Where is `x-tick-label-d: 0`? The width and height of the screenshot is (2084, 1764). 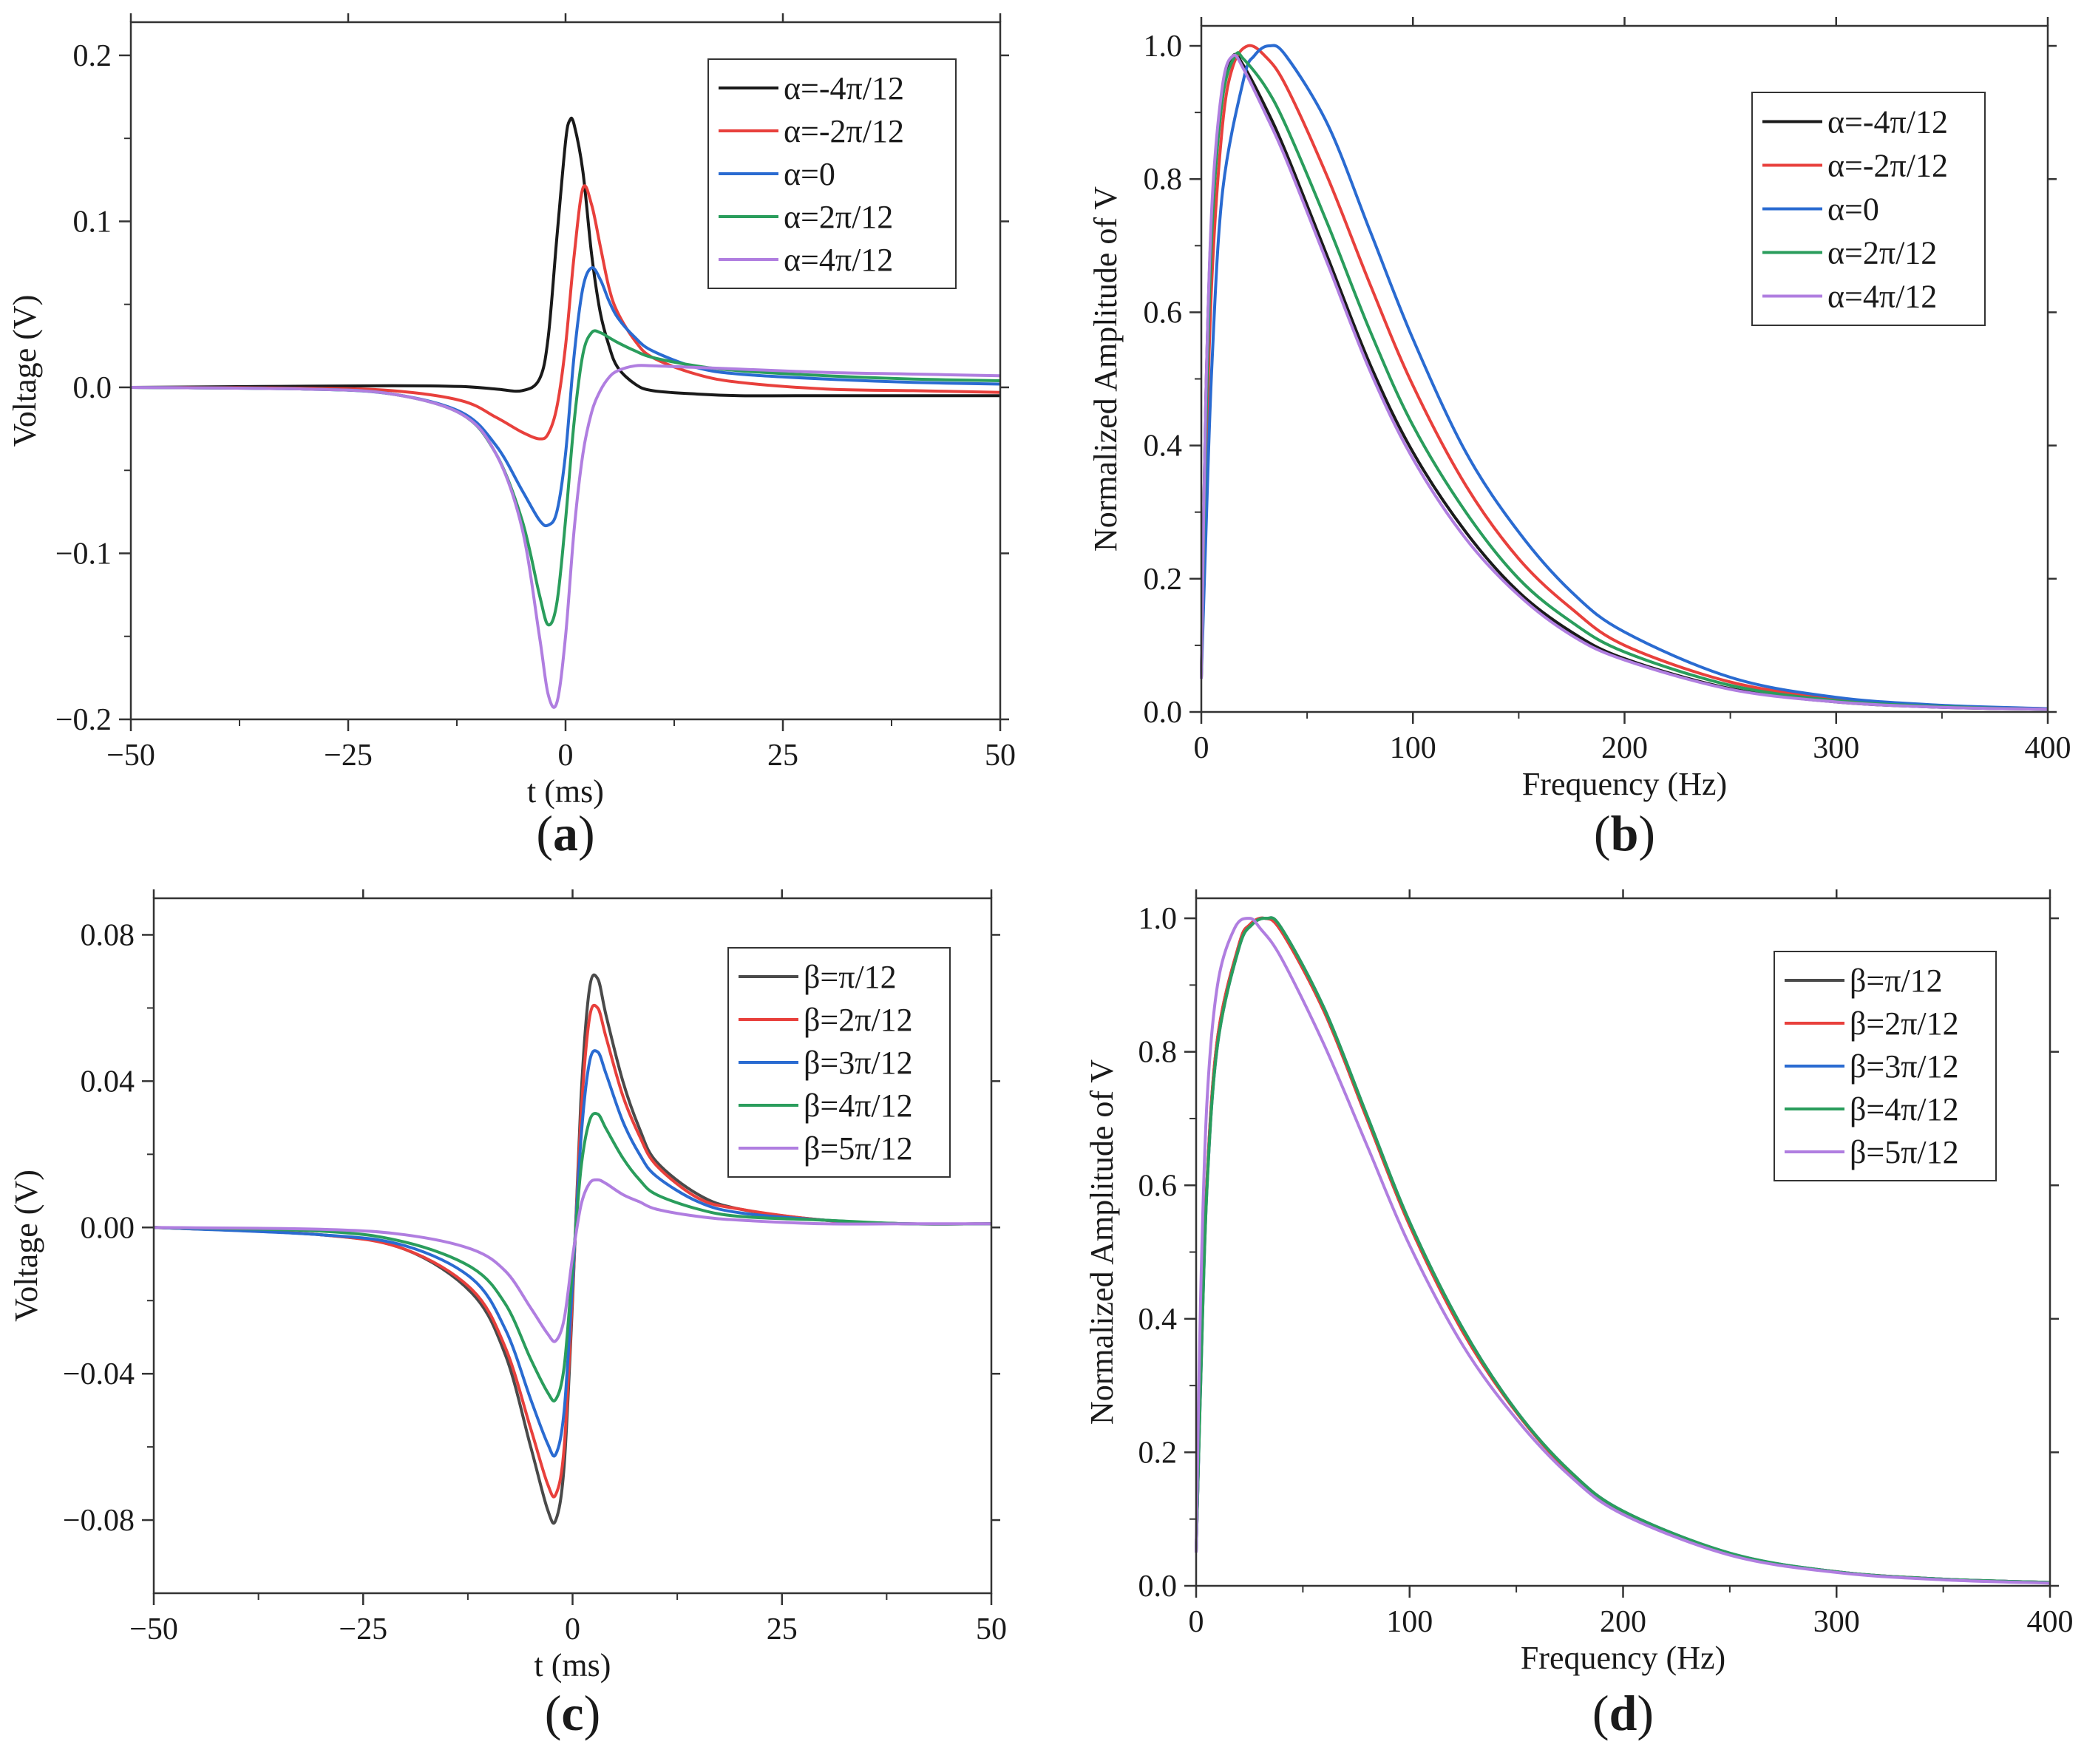 x-tick-label-d: 0 is located at coordinates (1197, 1622).